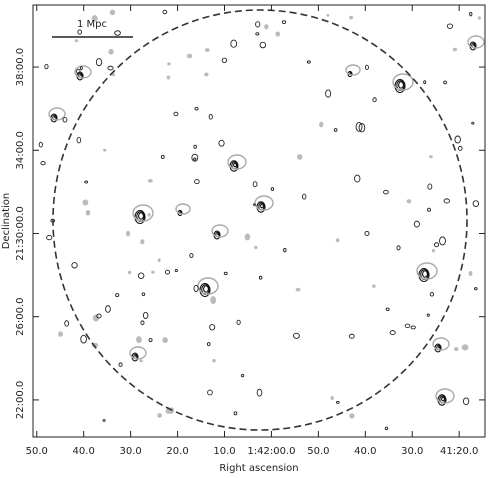  I want to click on x-tick-label: 20.0, so click(177, 451).